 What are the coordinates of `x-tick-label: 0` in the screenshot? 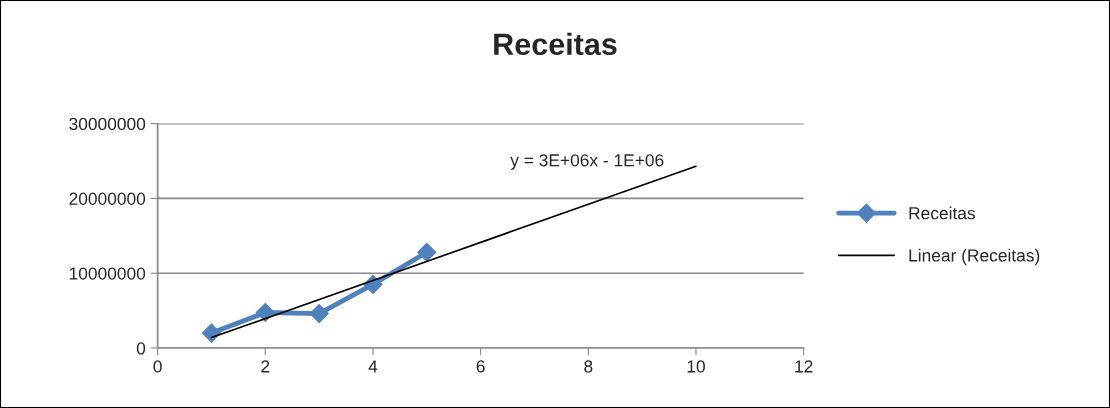 It's located at (157, 366).